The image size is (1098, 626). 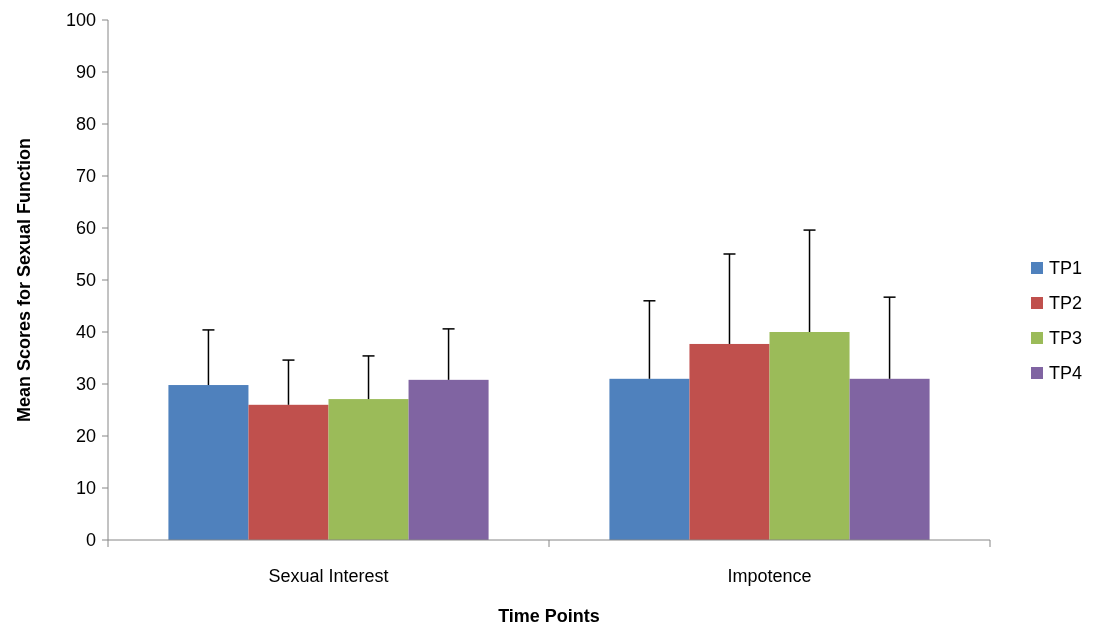 I want to click on y-tick-label: 0, so click(x=90, y=540).